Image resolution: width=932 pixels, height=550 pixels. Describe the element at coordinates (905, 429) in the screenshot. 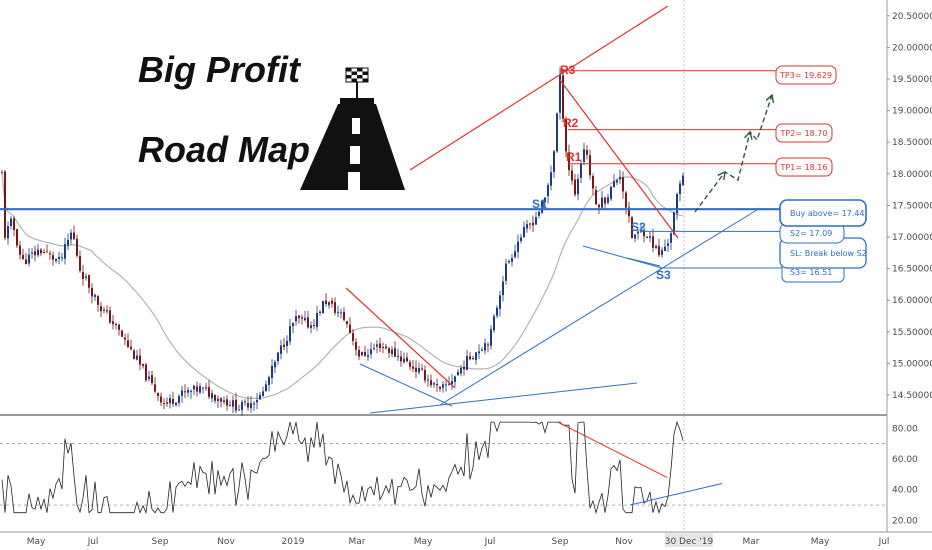

I see `osc-tick-label: 80.00` at that location.